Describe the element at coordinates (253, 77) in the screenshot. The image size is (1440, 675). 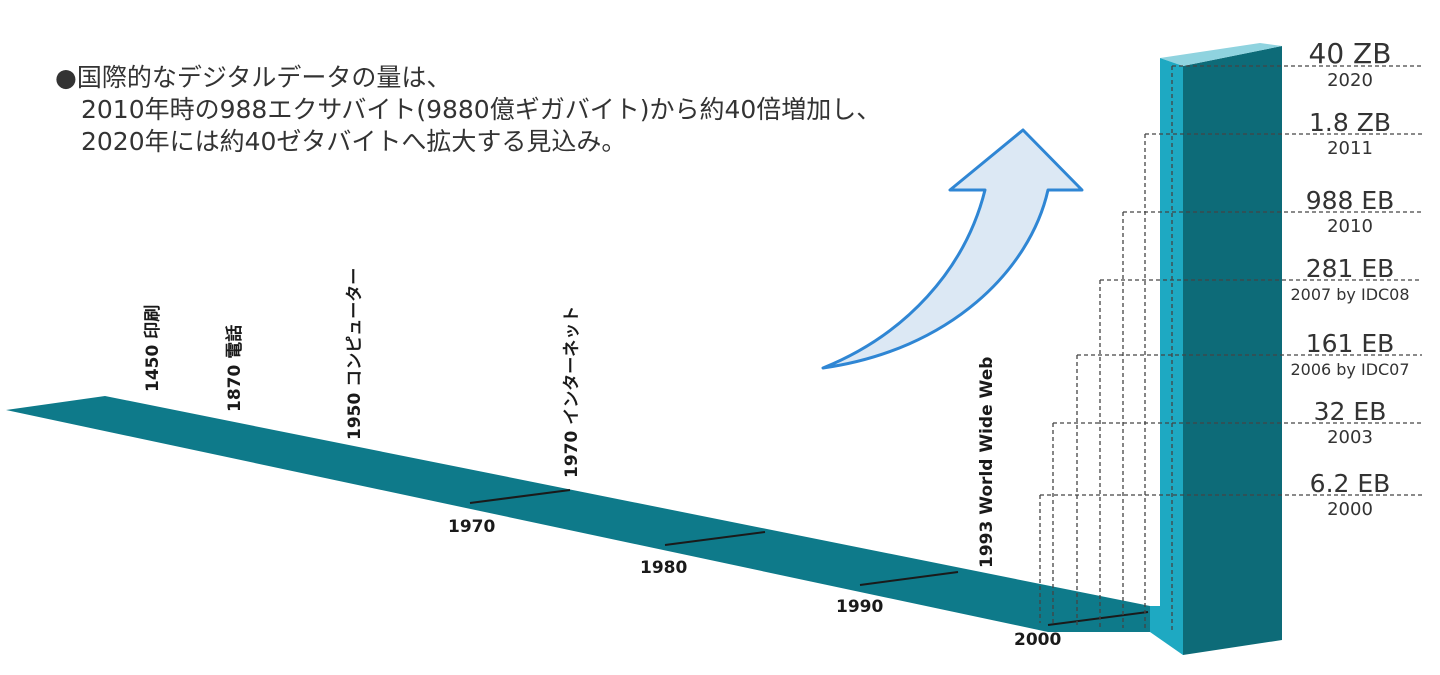
I see `caption-line-1: ●国際的なデジタルデータの量は、` at that location.